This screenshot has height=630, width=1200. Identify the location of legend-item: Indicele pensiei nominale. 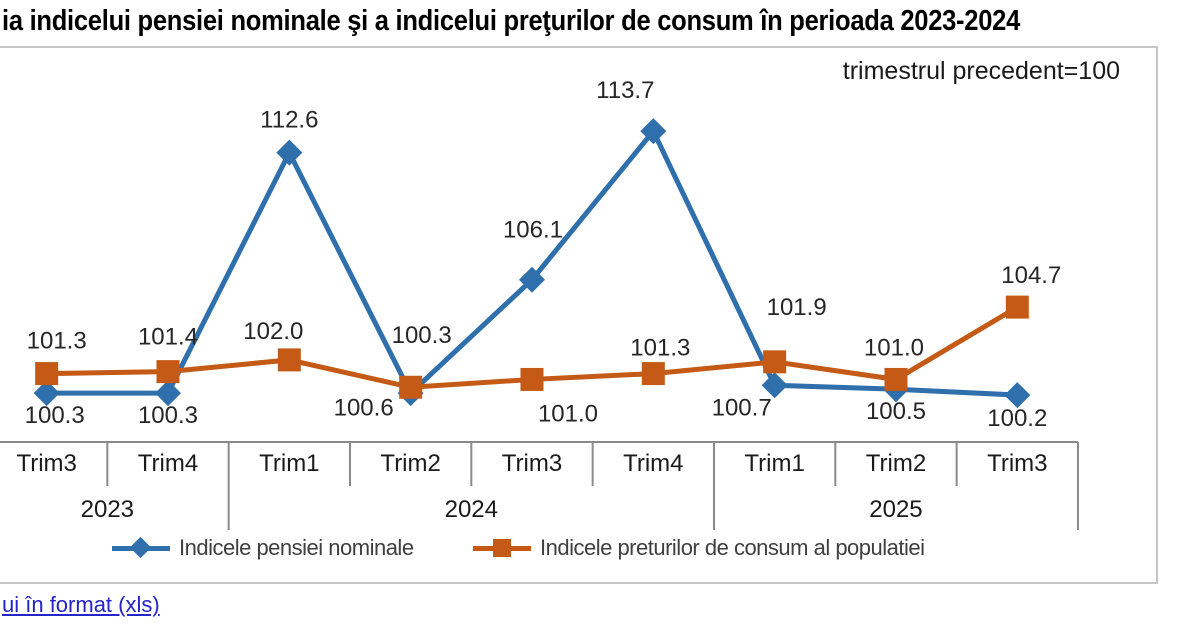
(263, 548).